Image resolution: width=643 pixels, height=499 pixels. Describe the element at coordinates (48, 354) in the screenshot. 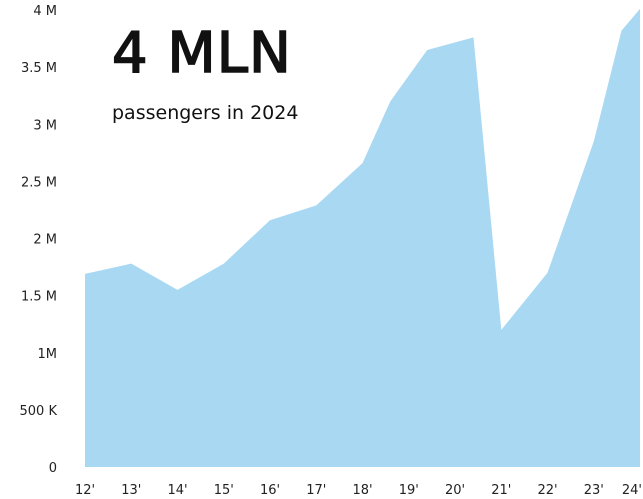

I see `y-tick-label: 1M` at that location.